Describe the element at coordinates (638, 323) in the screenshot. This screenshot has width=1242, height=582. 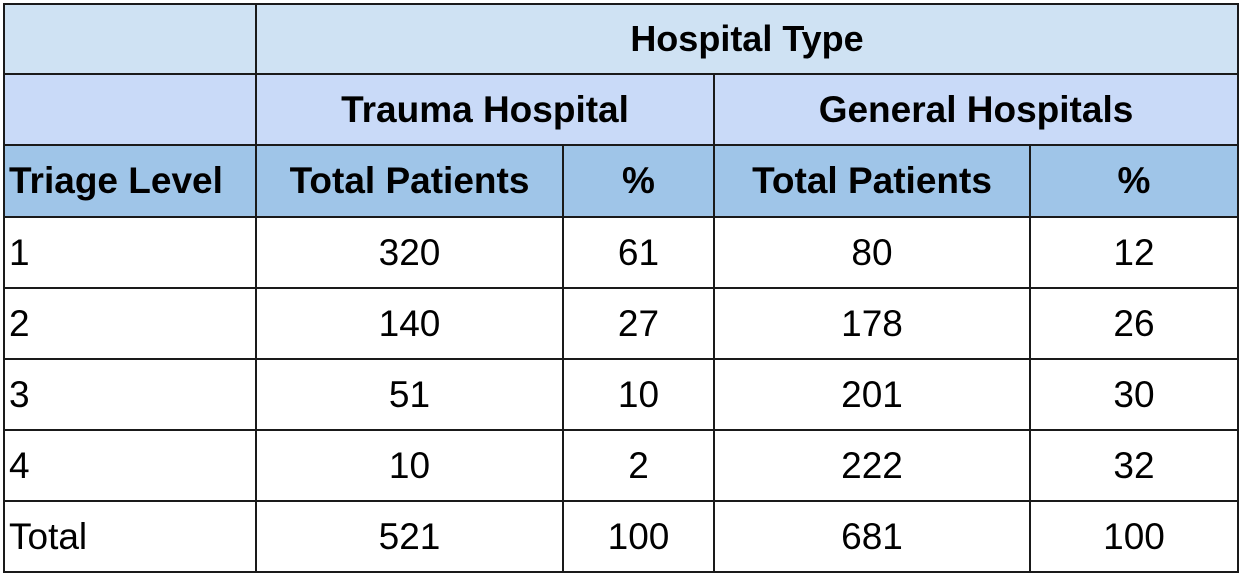
I see `trauma-percent-cell: 27` at that location.